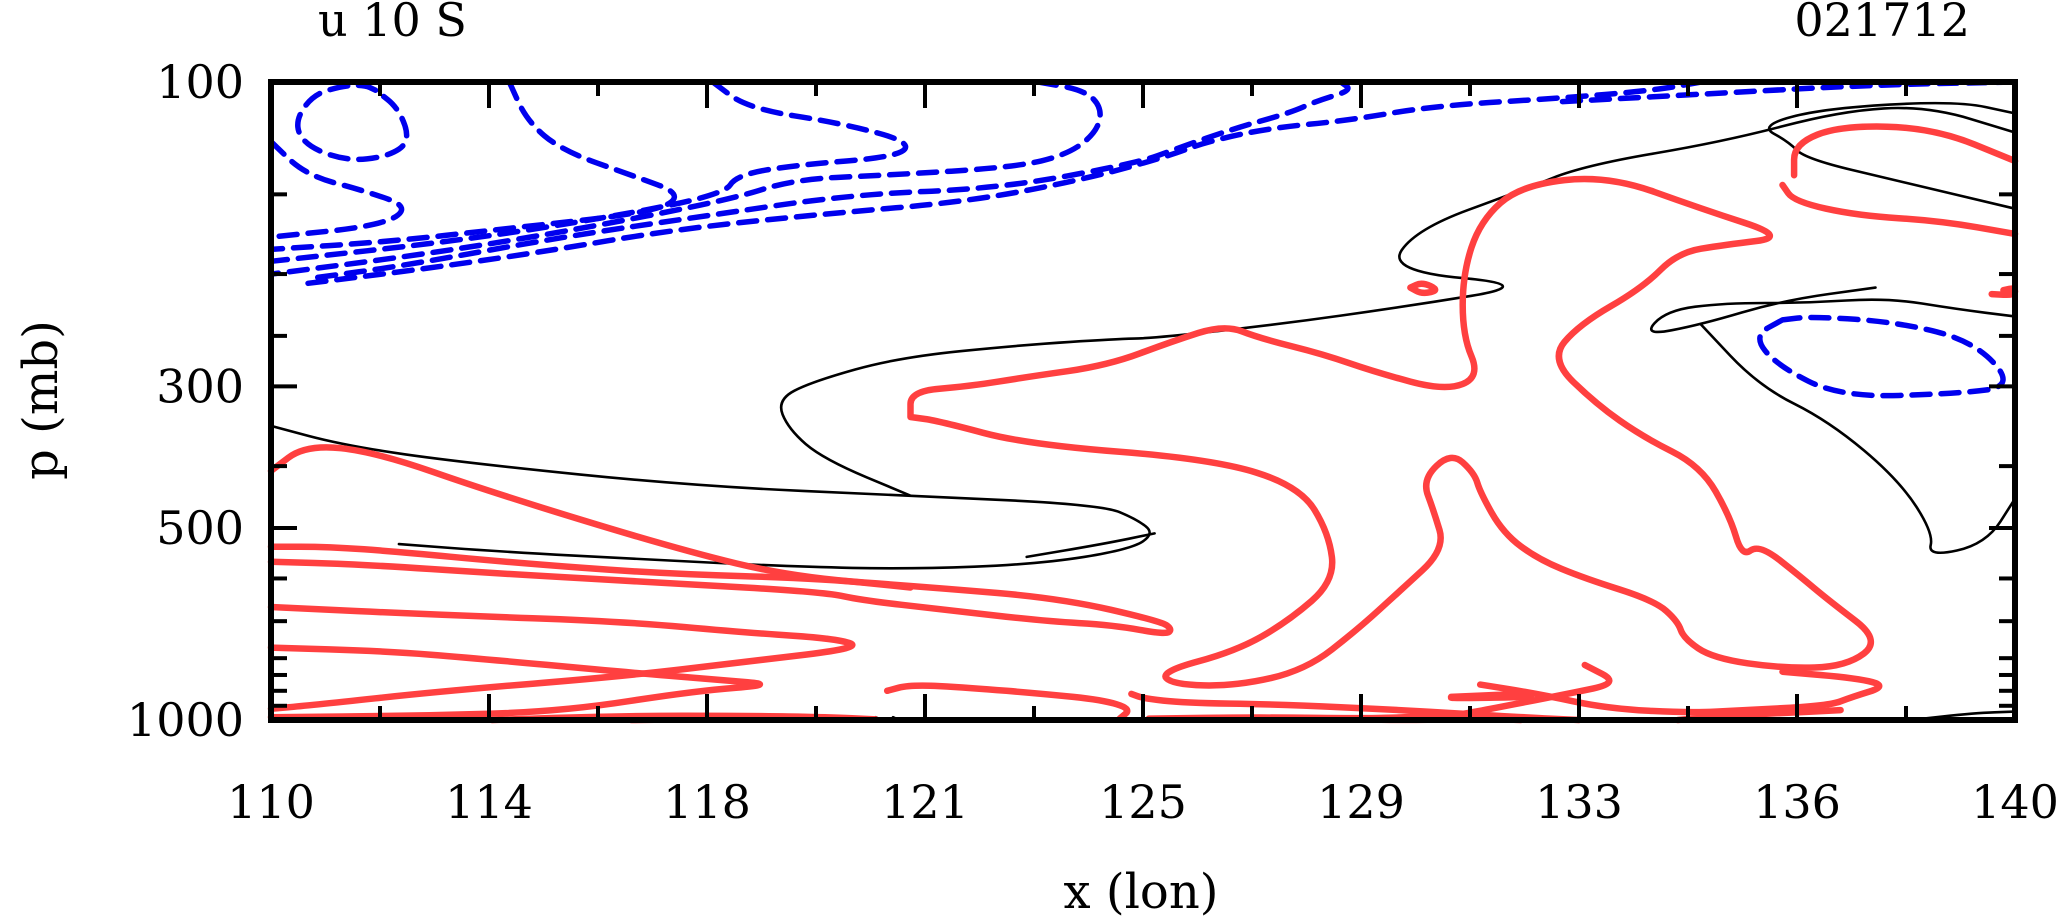  I want to click on y-axis-label: p (mb), so click(41, 400).